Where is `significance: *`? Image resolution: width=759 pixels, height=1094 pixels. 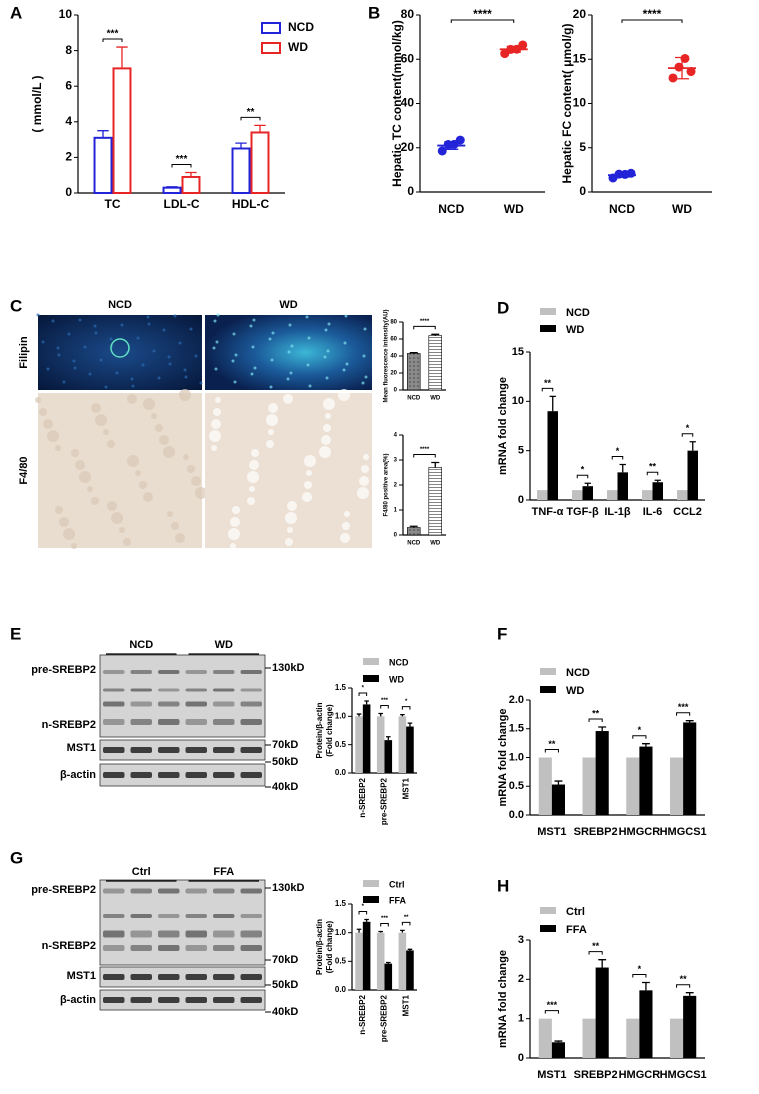
significance: * is located at coordinates (363, 907).